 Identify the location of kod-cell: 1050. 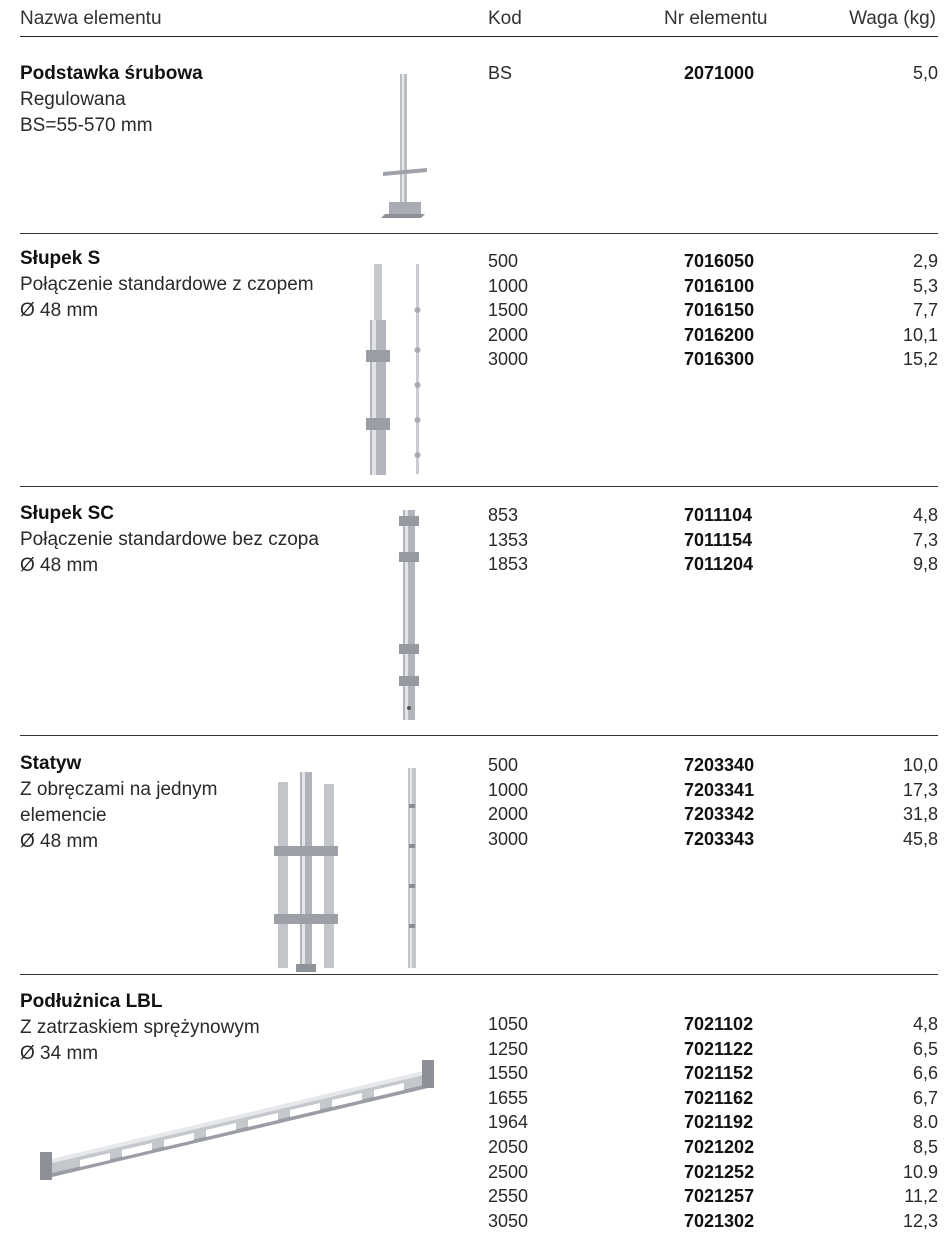
(508, 1024).